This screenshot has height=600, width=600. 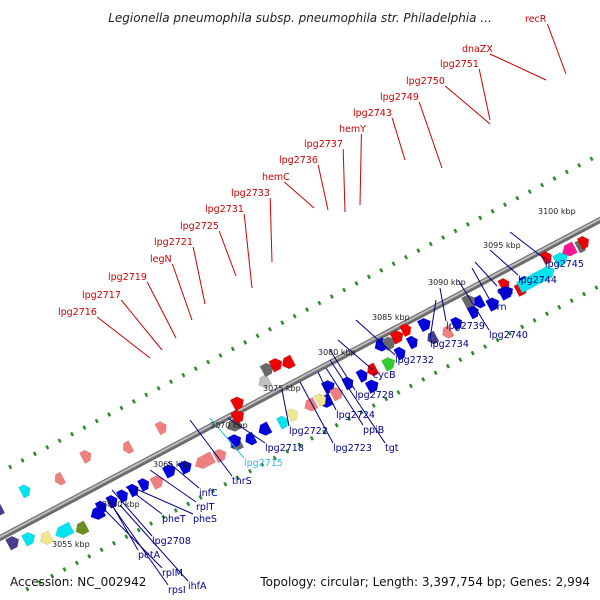 What do you see at coordinates (282, 388) in the screenshot?
I see `kbp-label: 3075 kbp` at bounding box center [282, 388].